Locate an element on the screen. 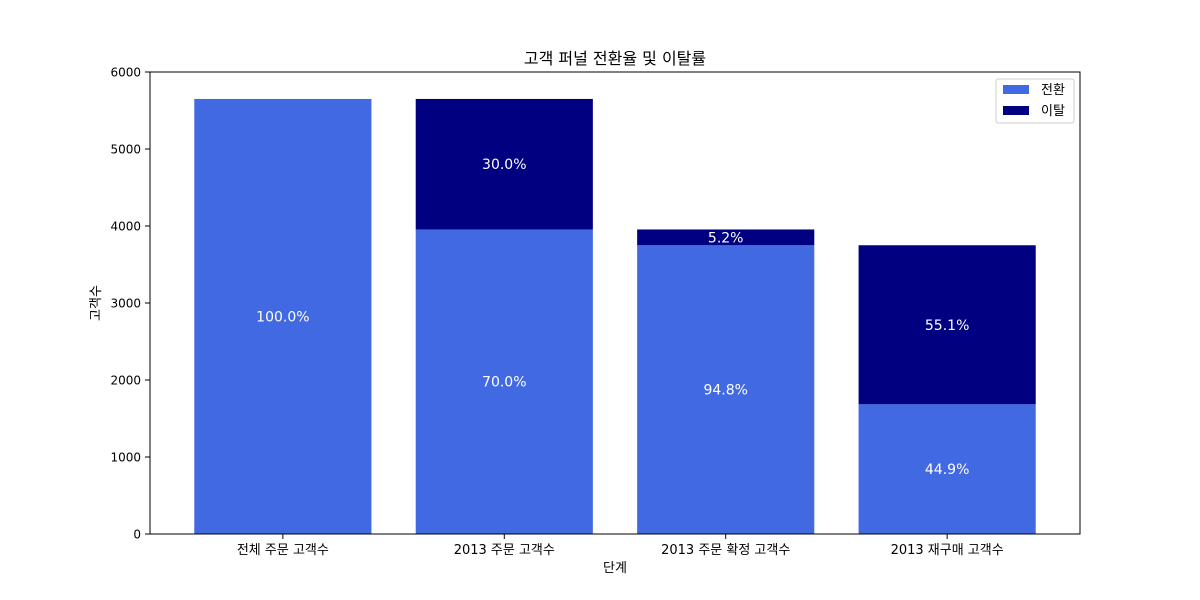 This screenshot has height=600, width=1200. data-label-churn-1: 30.0% is located at coordinates (504, 165).